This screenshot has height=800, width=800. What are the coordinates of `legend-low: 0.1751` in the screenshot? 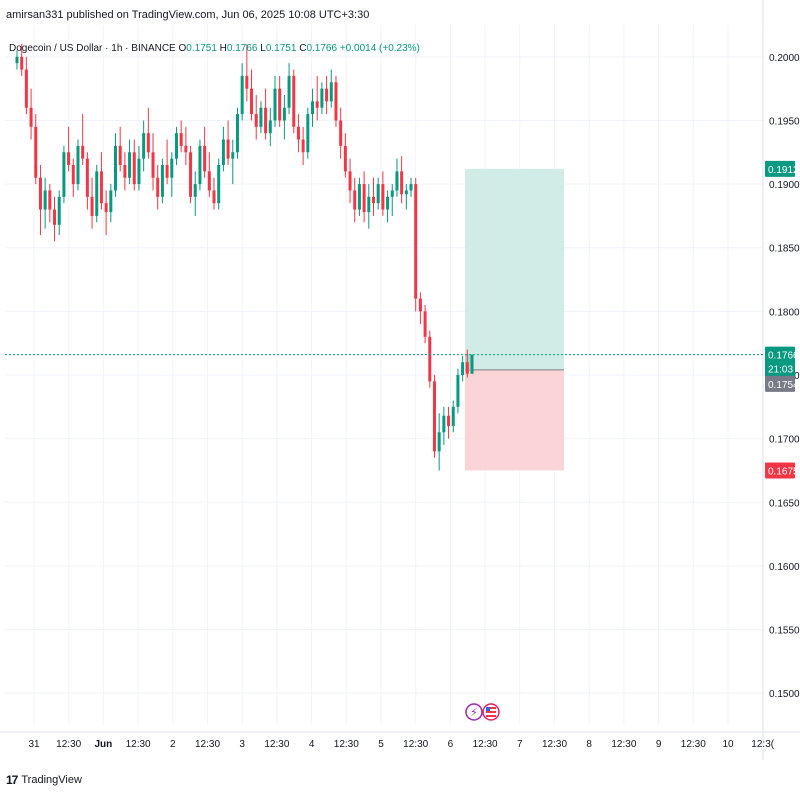 It's located at (281, 48).